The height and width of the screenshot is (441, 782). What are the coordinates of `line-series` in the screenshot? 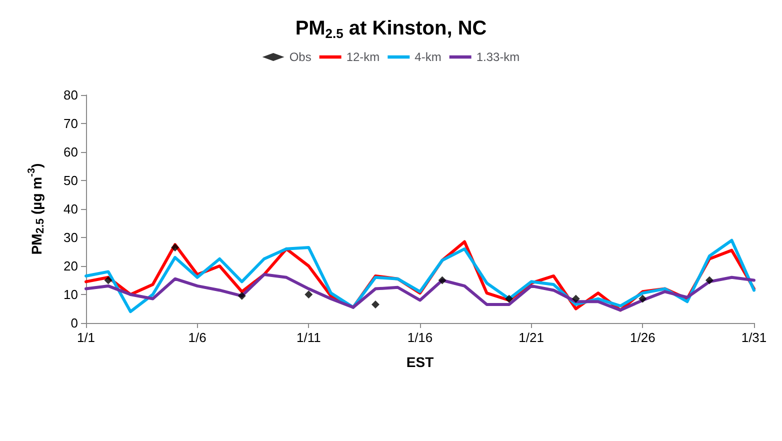 It's located at (420, 292).